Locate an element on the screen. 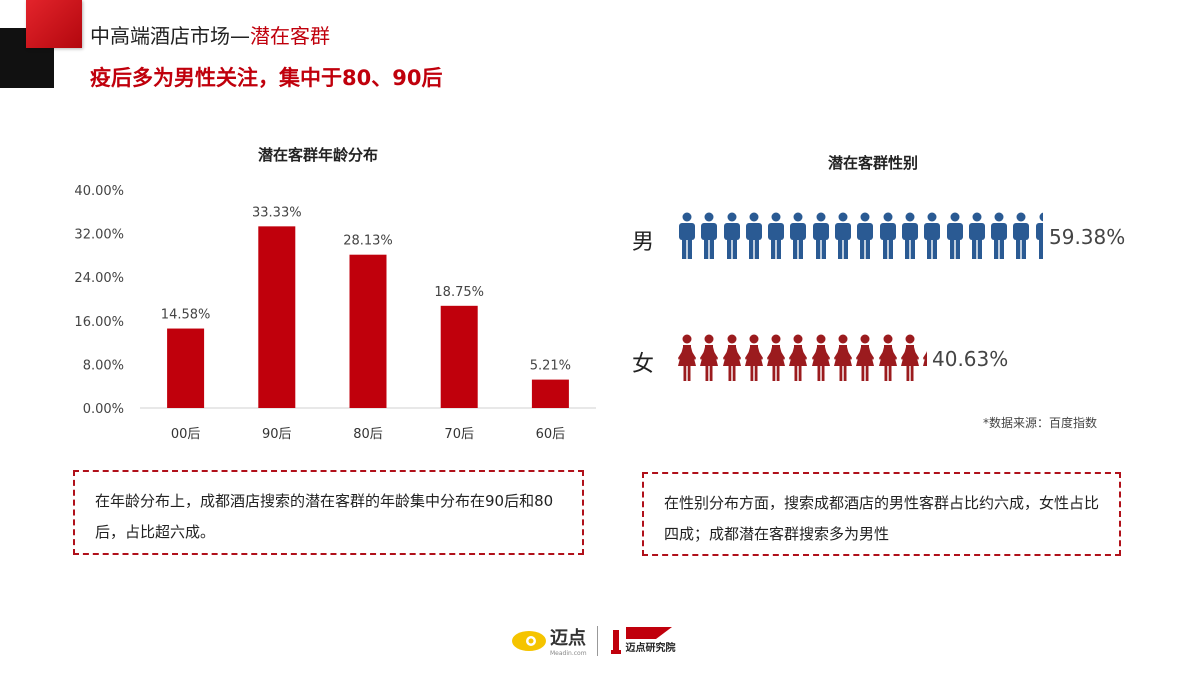  y-tick-label: 40.00% is located at coordinates (99, 191).